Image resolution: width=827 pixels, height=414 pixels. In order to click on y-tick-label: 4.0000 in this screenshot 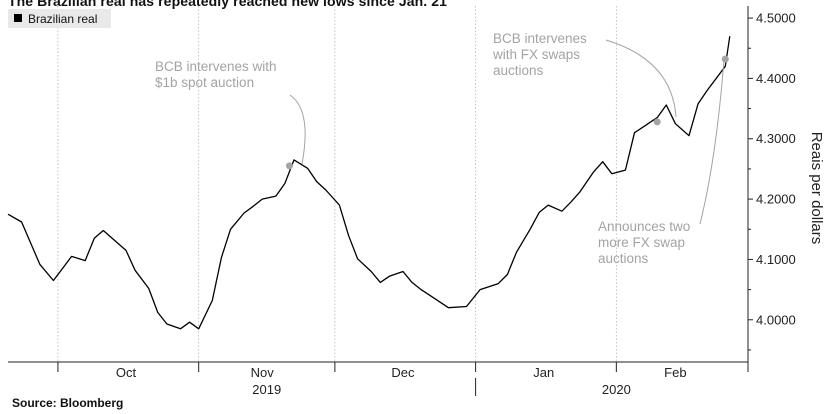, I will do `click(776, 319)`.